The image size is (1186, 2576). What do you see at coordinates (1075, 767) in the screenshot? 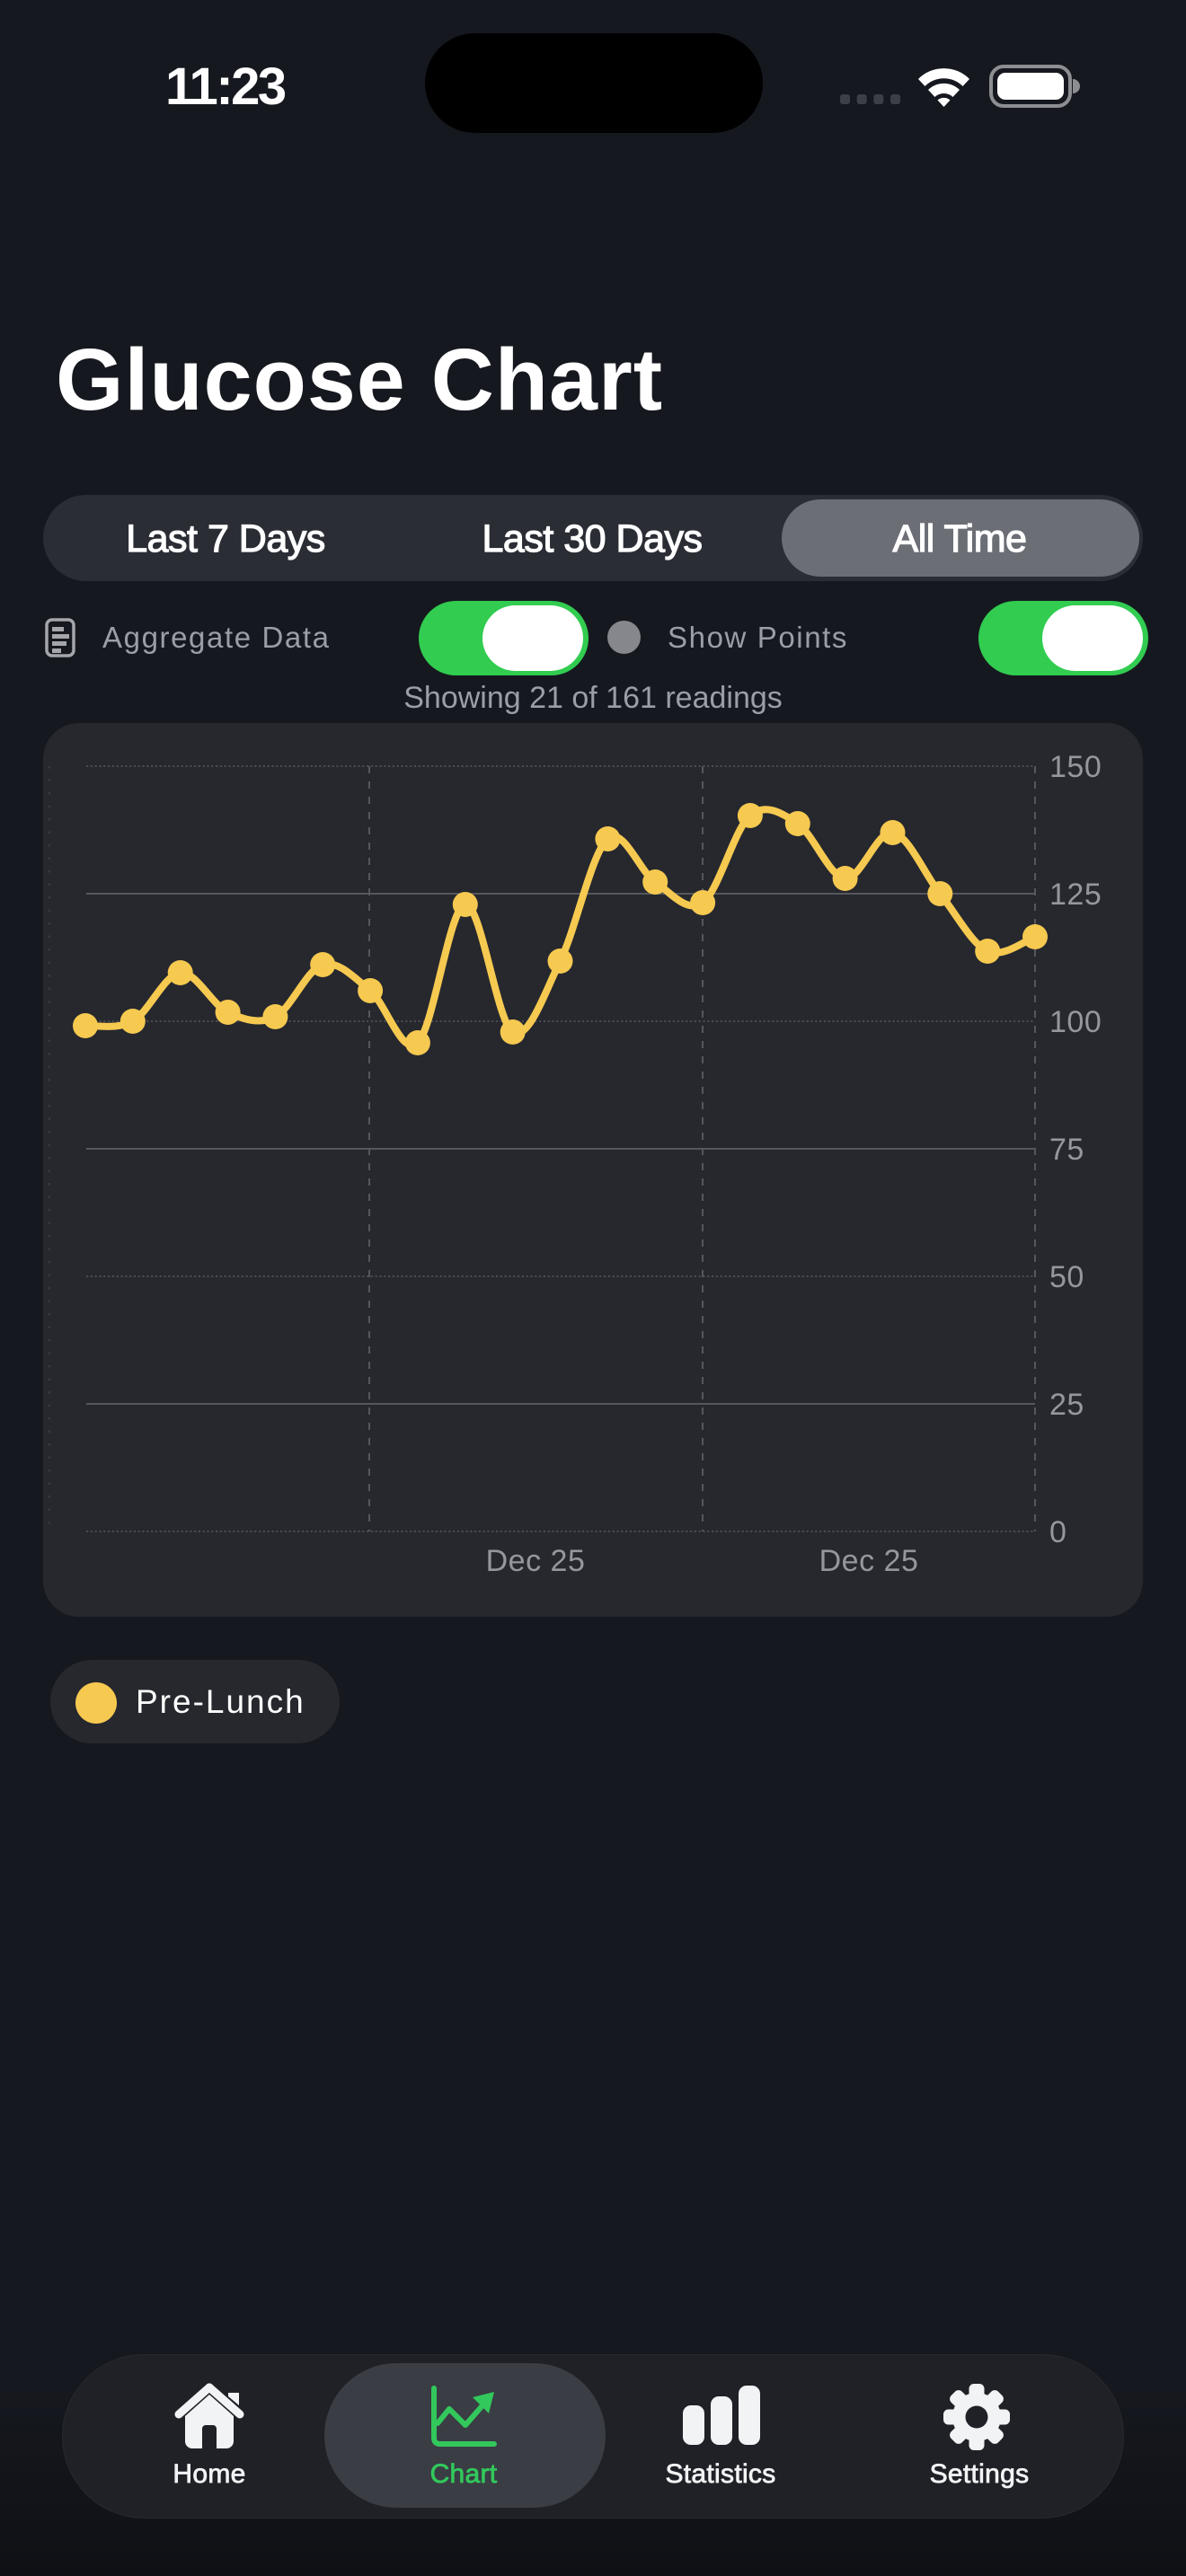
I see `svg-text: 150` at bounding box center [1075, 767].